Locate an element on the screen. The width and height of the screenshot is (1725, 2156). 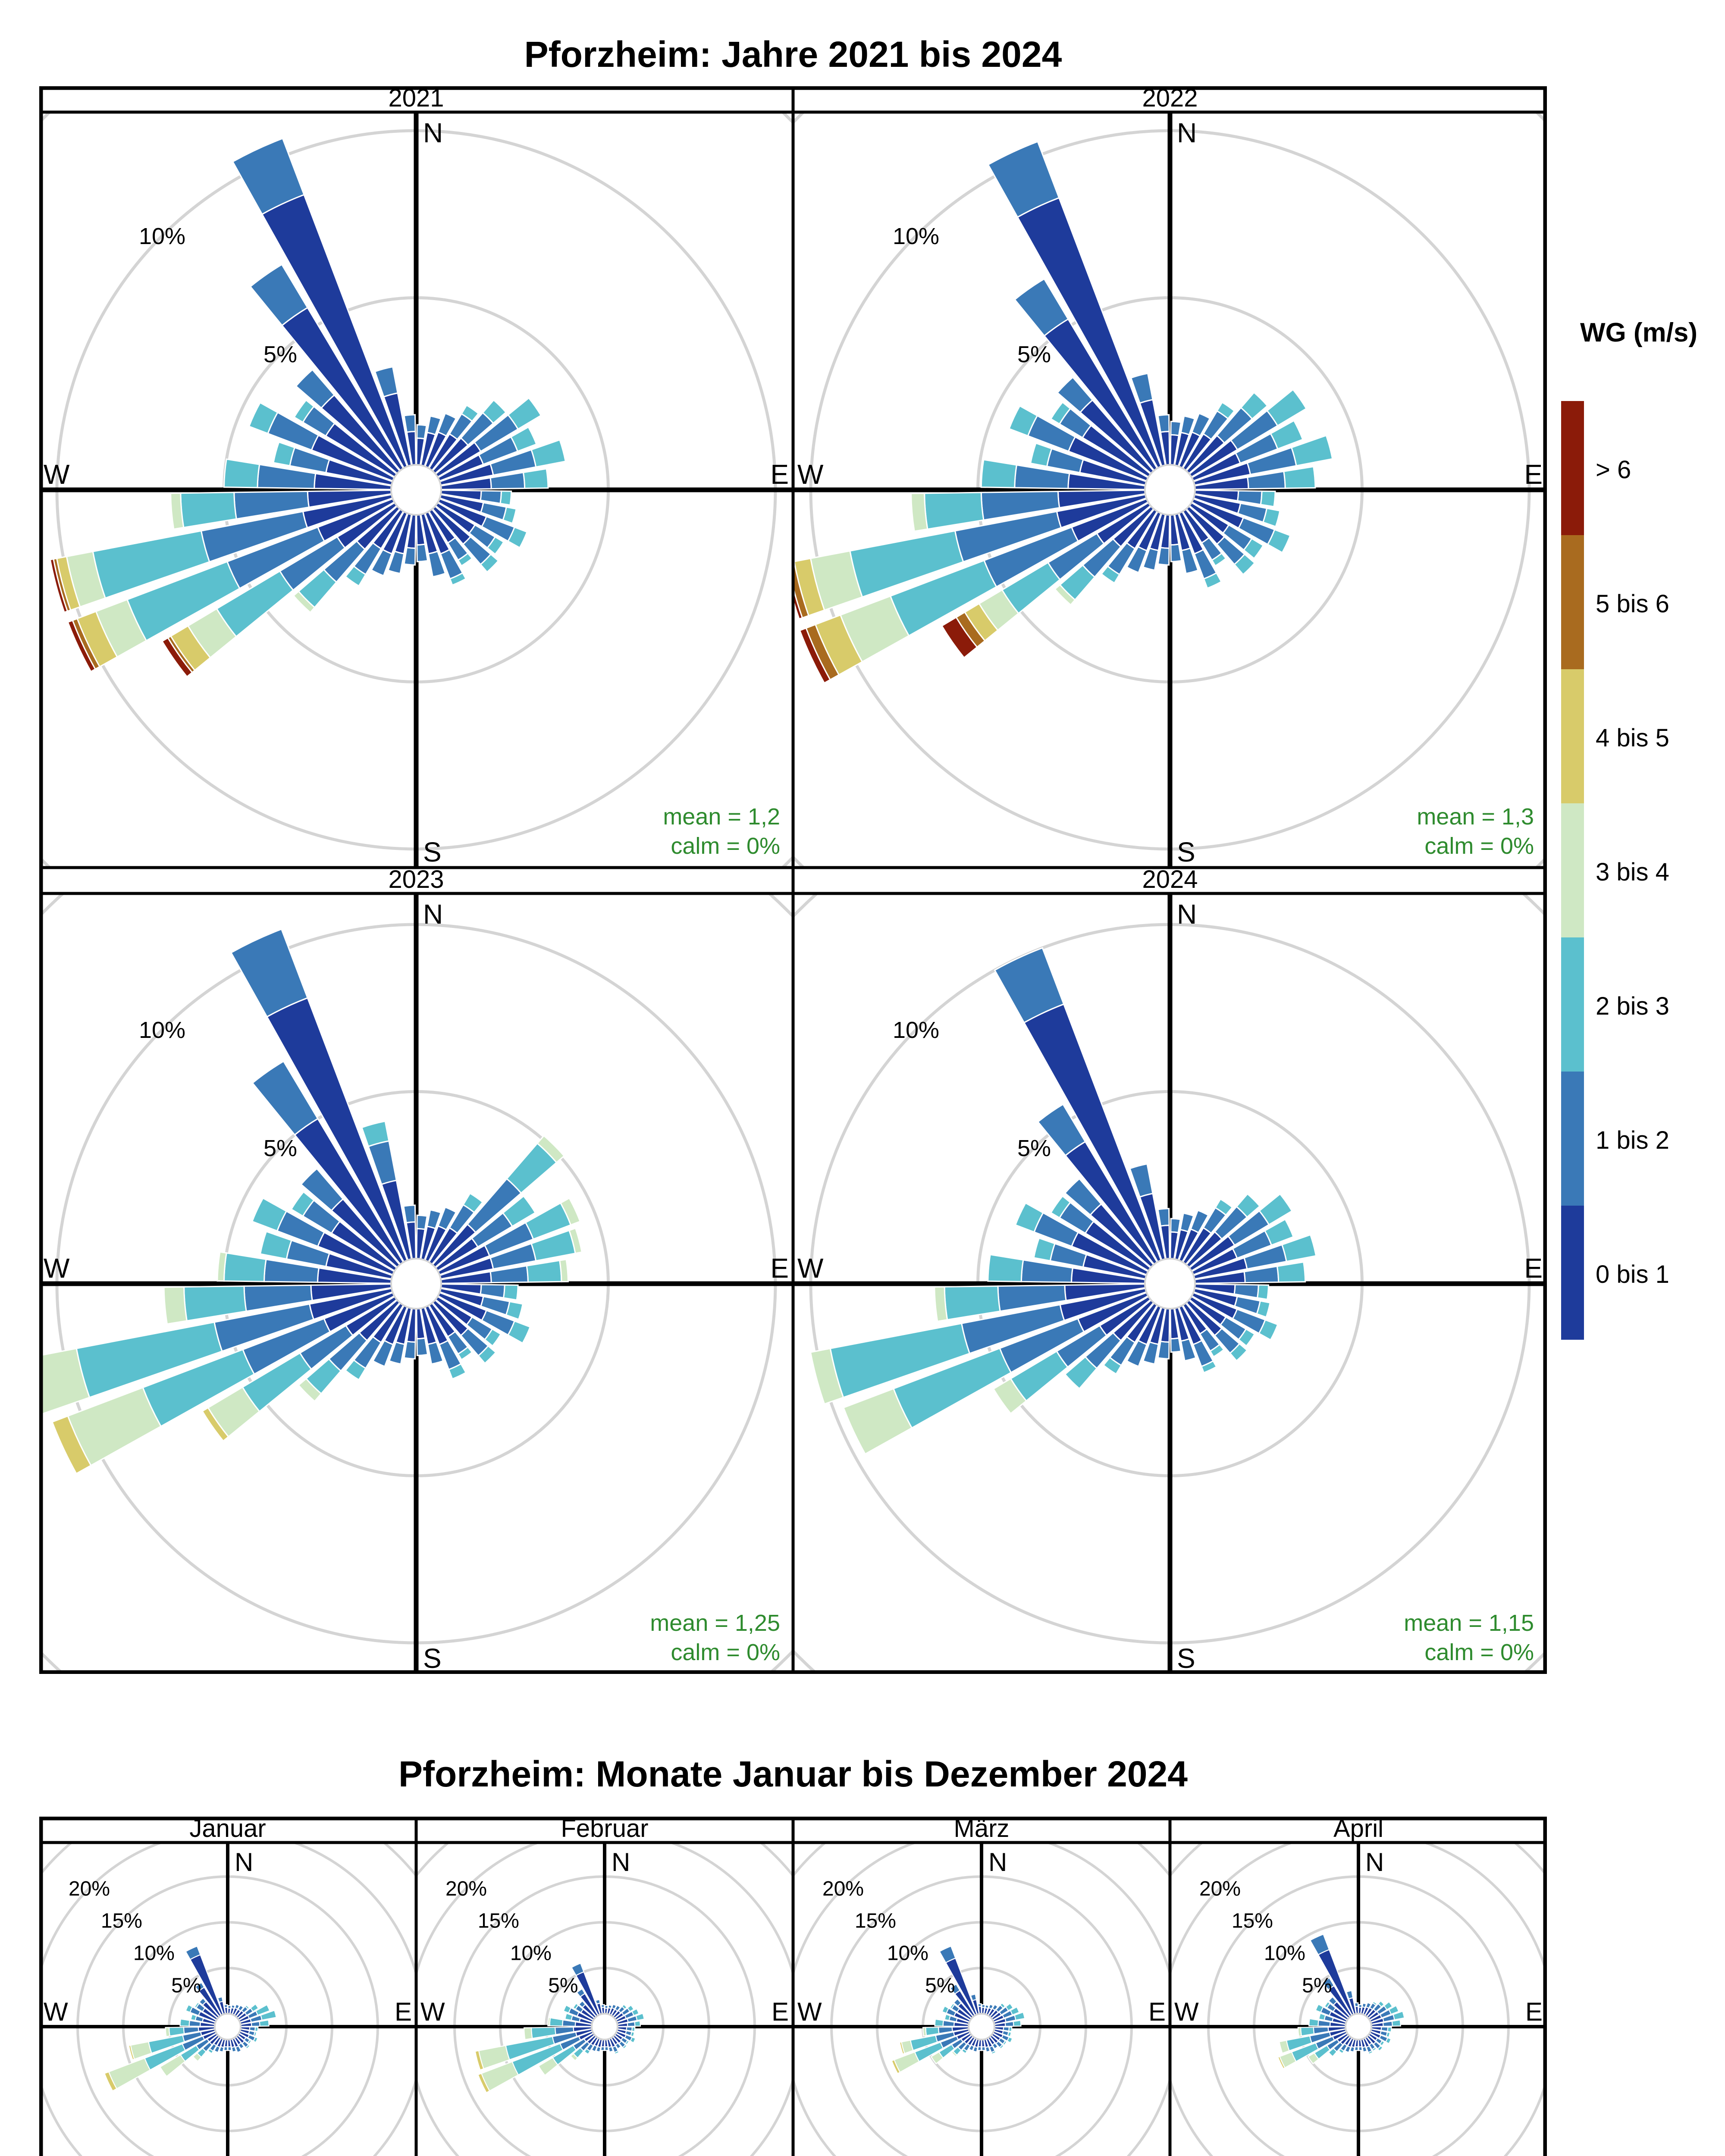
mean-annotation: mean = 1,25 is located at coordinates (715, 1623).